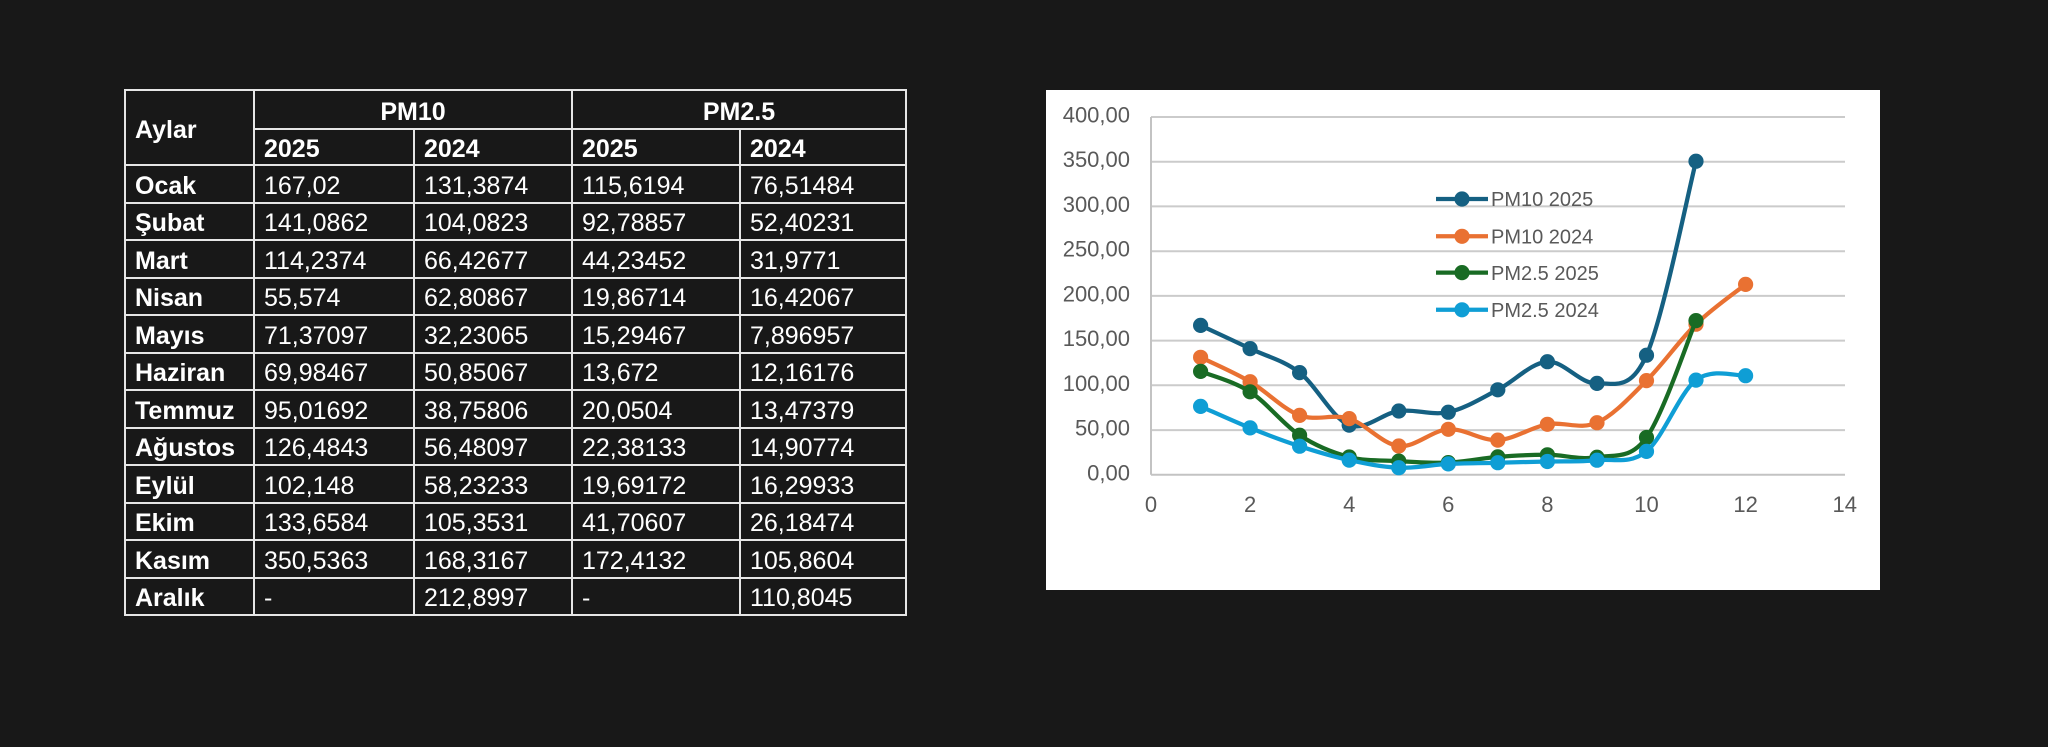 The height and width of the screenshot is (747, 2048). Describe the element at coordinates (1096, 249) in the screenshot. I see `svg-text: 250,00` at that location.